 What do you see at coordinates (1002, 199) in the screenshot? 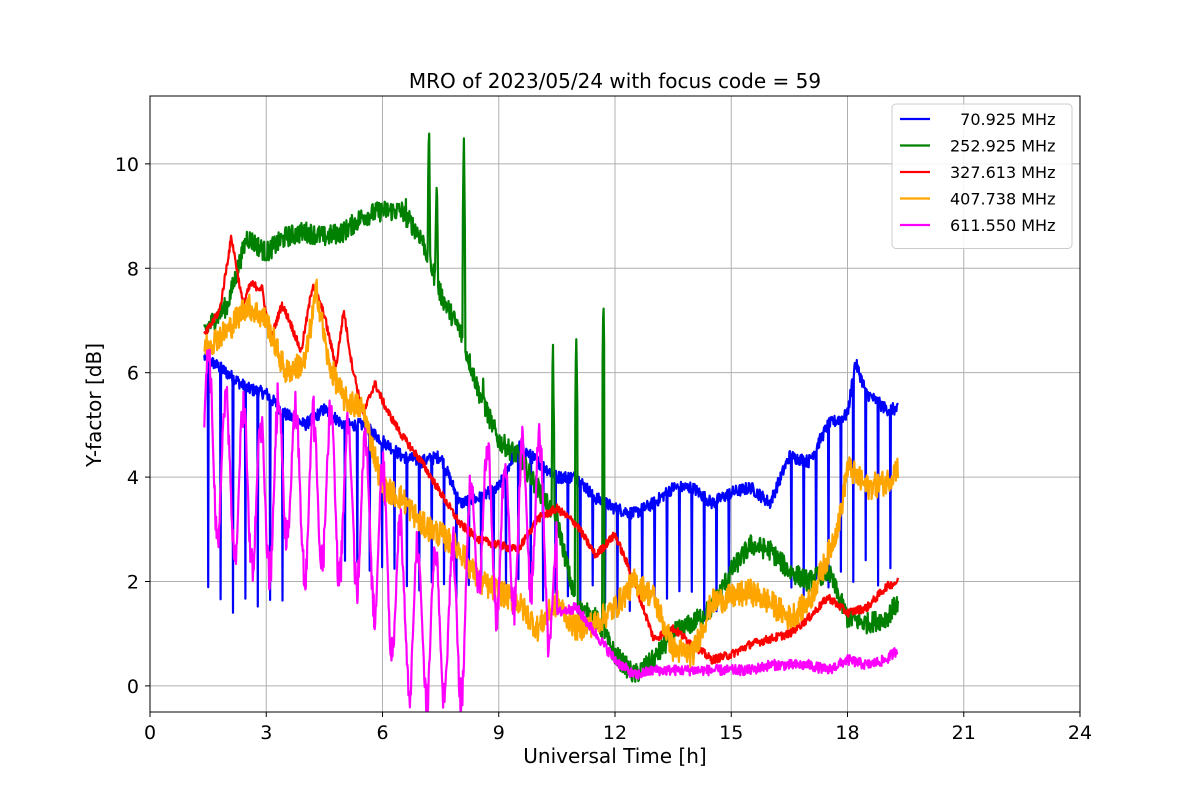
I see `legend-label-3: 407.738 MHz` at bounding box center [1002, 199].